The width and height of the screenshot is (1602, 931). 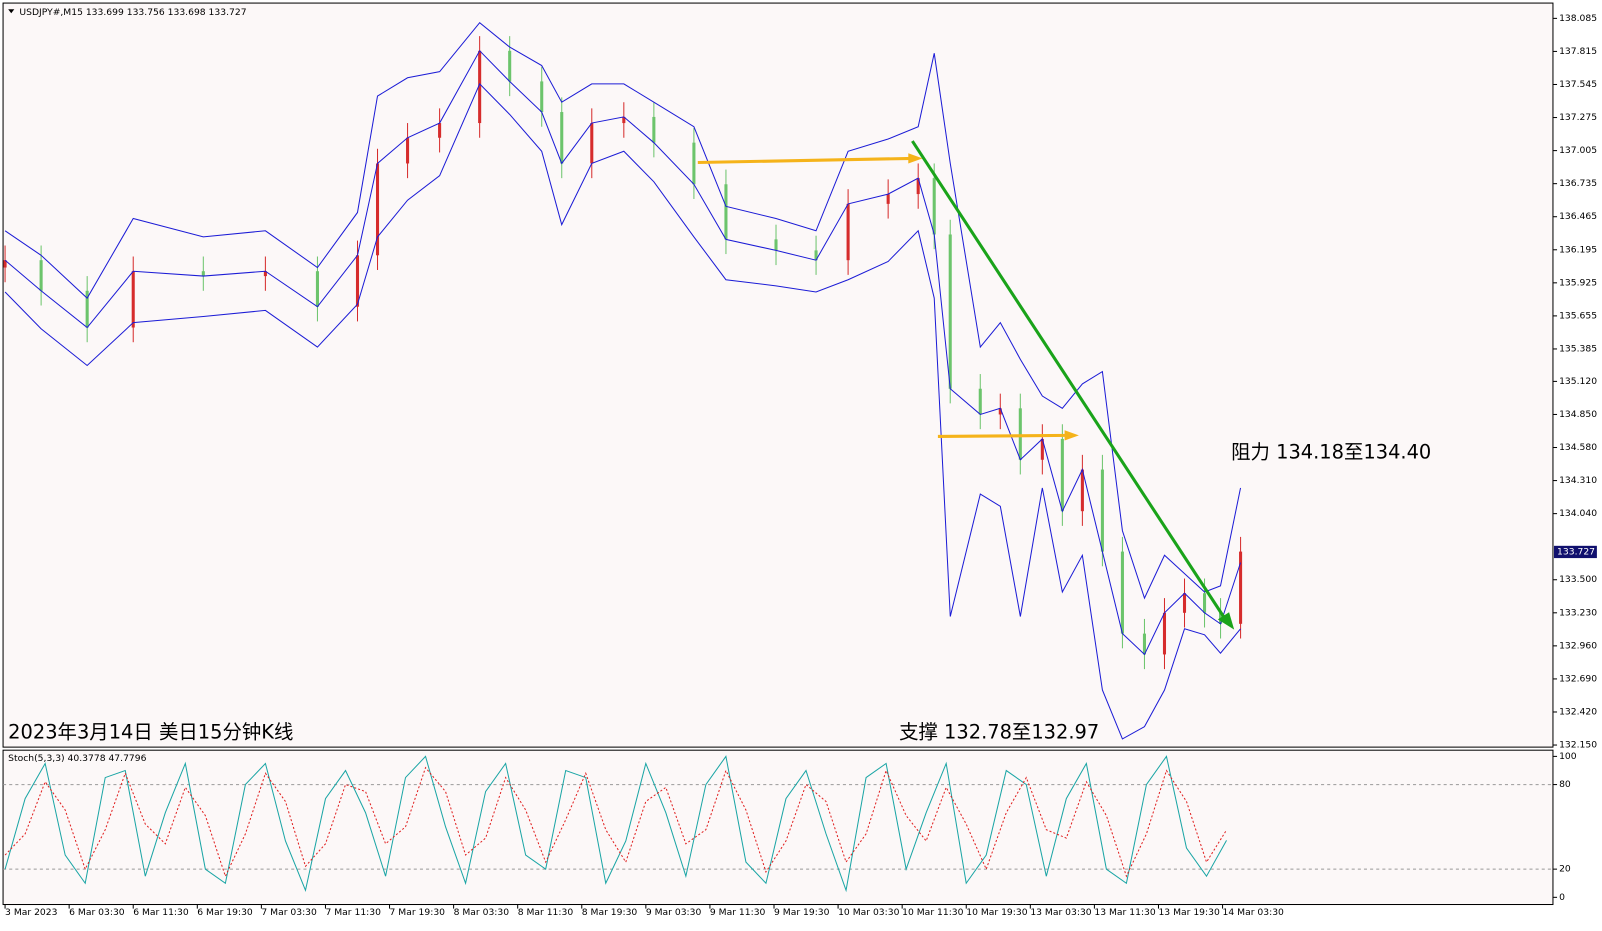 What do you see at coordinates (674, 912) in the screenshot?
I see `x-tick-label: 9 Mar 03:30` at bounding box center [674, 912].